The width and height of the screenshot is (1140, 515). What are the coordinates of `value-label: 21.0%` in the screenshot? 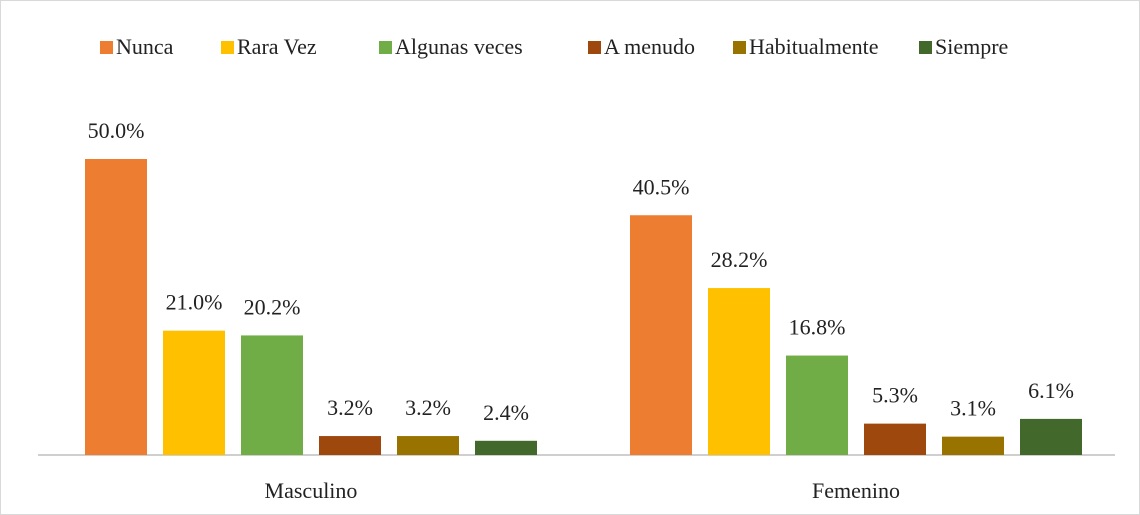 It's located at (194, 302).